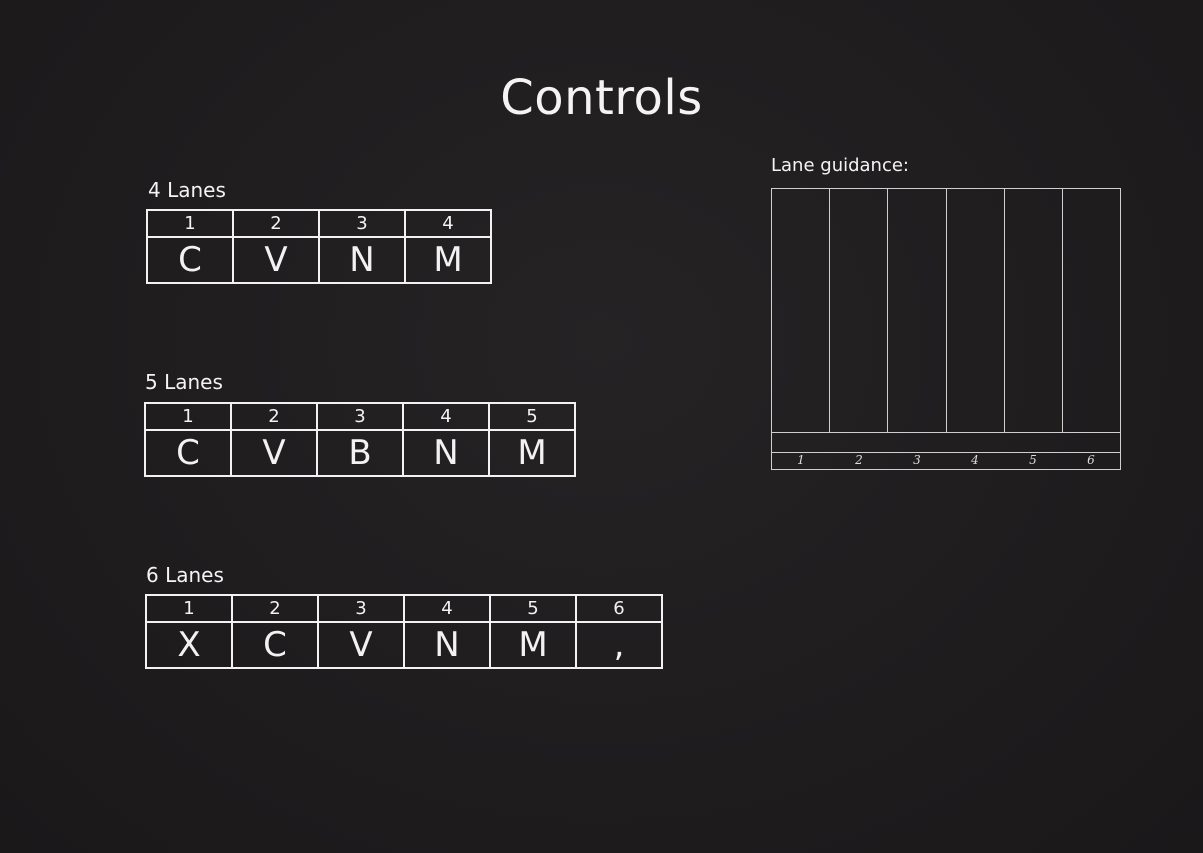 The width and height of the screenshot is (1203, 853). I want to click on guide-lane-number: 4, so click(975, 460).